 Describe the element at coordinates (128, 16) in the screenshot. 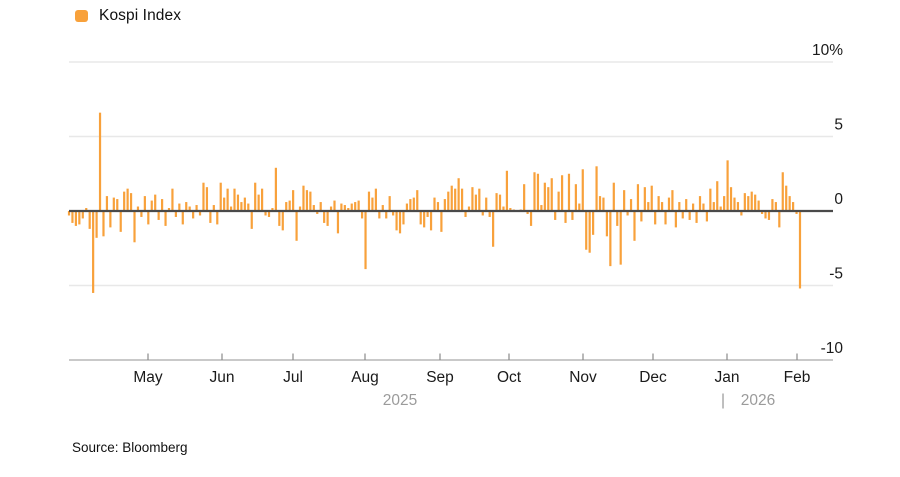

I see `legend: Kospi Index` at that location.